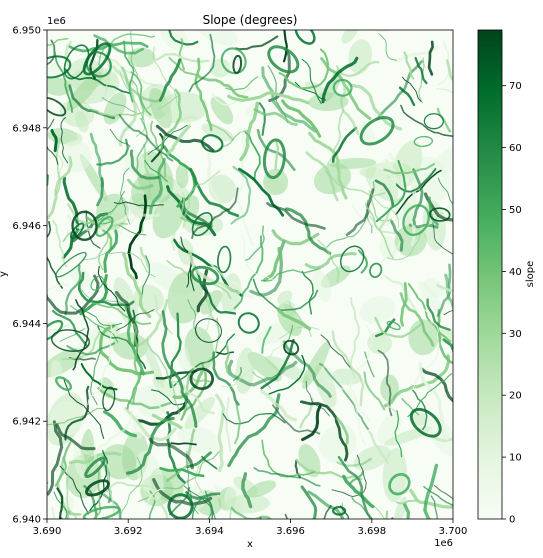 The width and height of the screenshot is (543, 558). Describe the element at coordinates (250, 544) in the screenshot. I see `x-axis-label: x` at that location.